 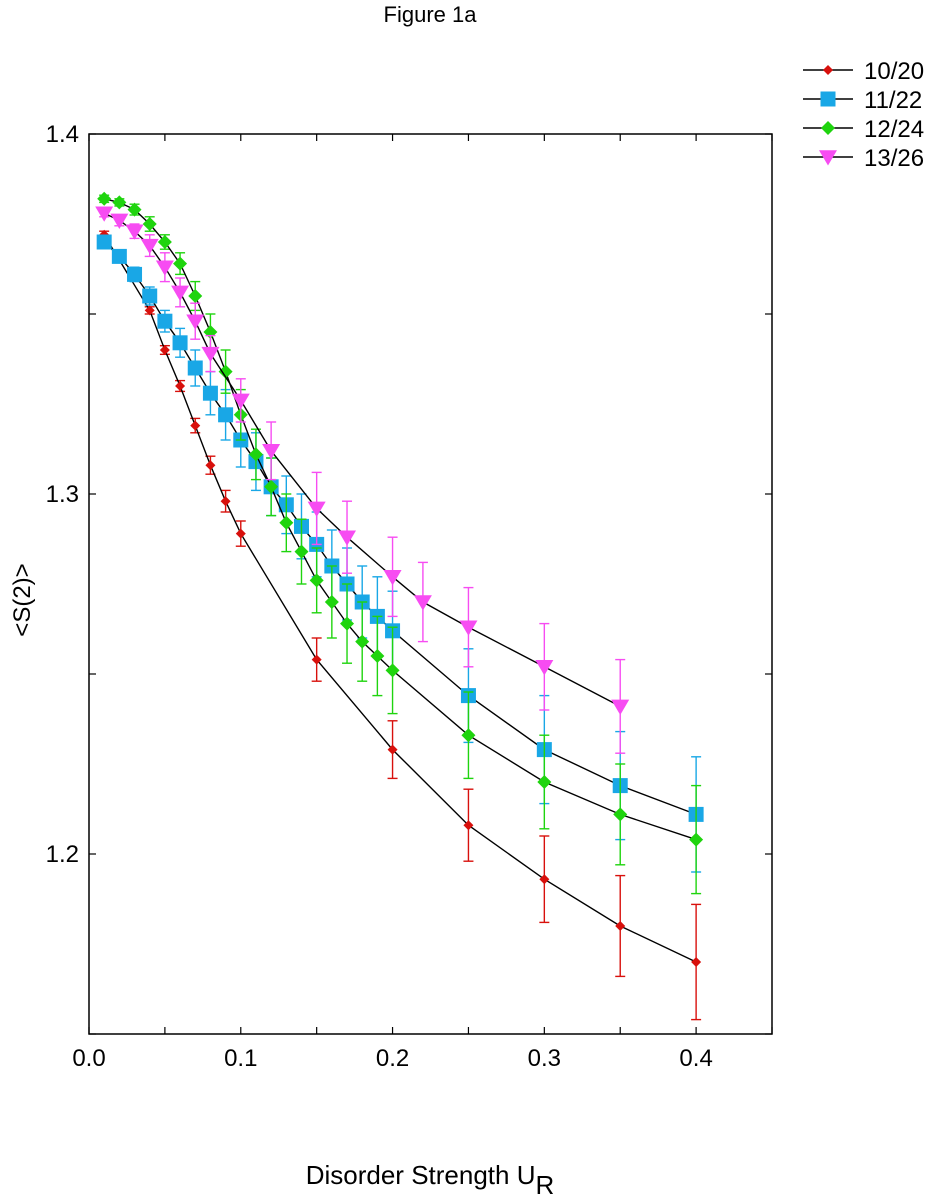 I want to click on legend-label: 11/22, so click(x=893, y=100).